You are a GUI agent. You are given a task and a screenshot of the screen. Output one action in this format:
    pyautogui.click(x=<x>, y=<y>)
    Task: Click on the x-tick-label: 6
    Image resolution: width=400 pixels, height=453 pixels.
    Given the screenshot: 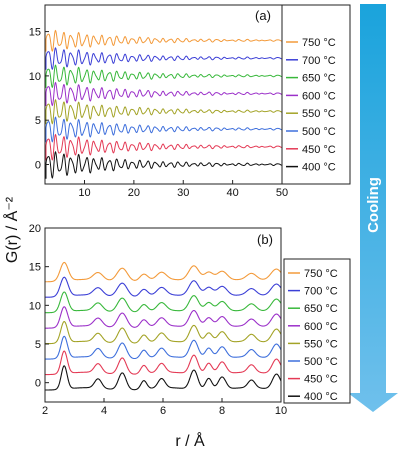 What is the action you would take?
    pyautogui.click(x=163, y=411)
    